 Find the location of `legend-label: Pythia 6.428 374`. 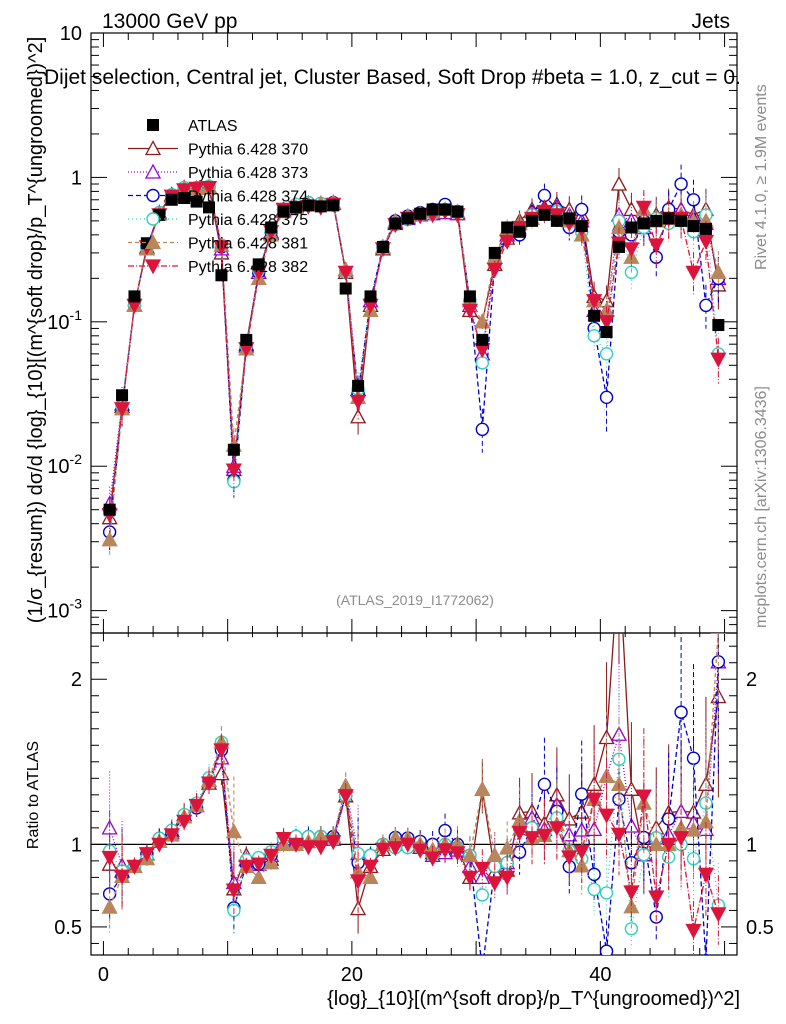

legend-label: Pythia 6.428 374 is located at coordinates (248, 197).